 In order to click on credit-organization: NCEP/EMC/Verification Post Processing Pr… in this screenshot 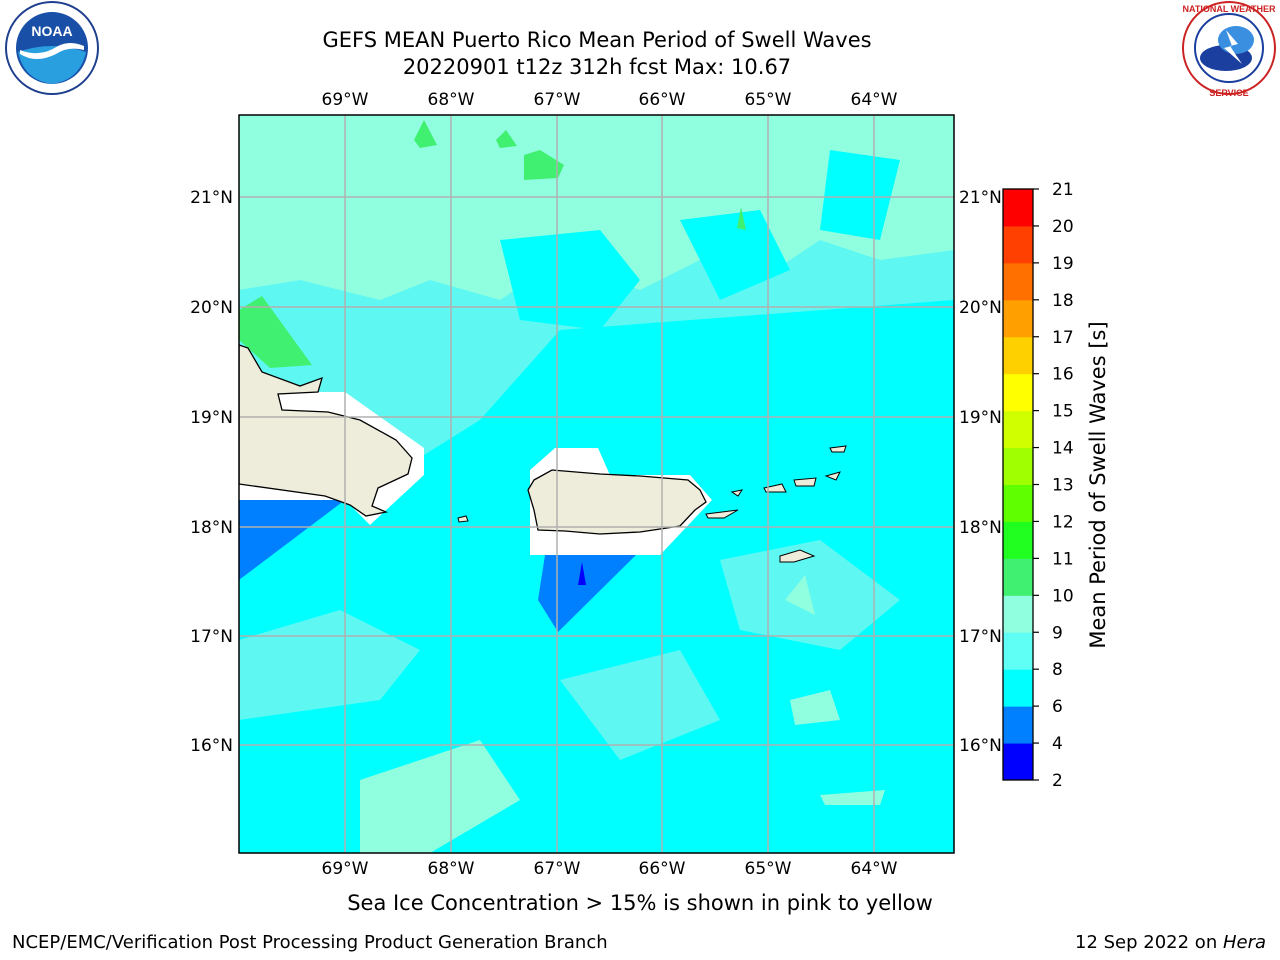, I will do `click(310, 942)`.